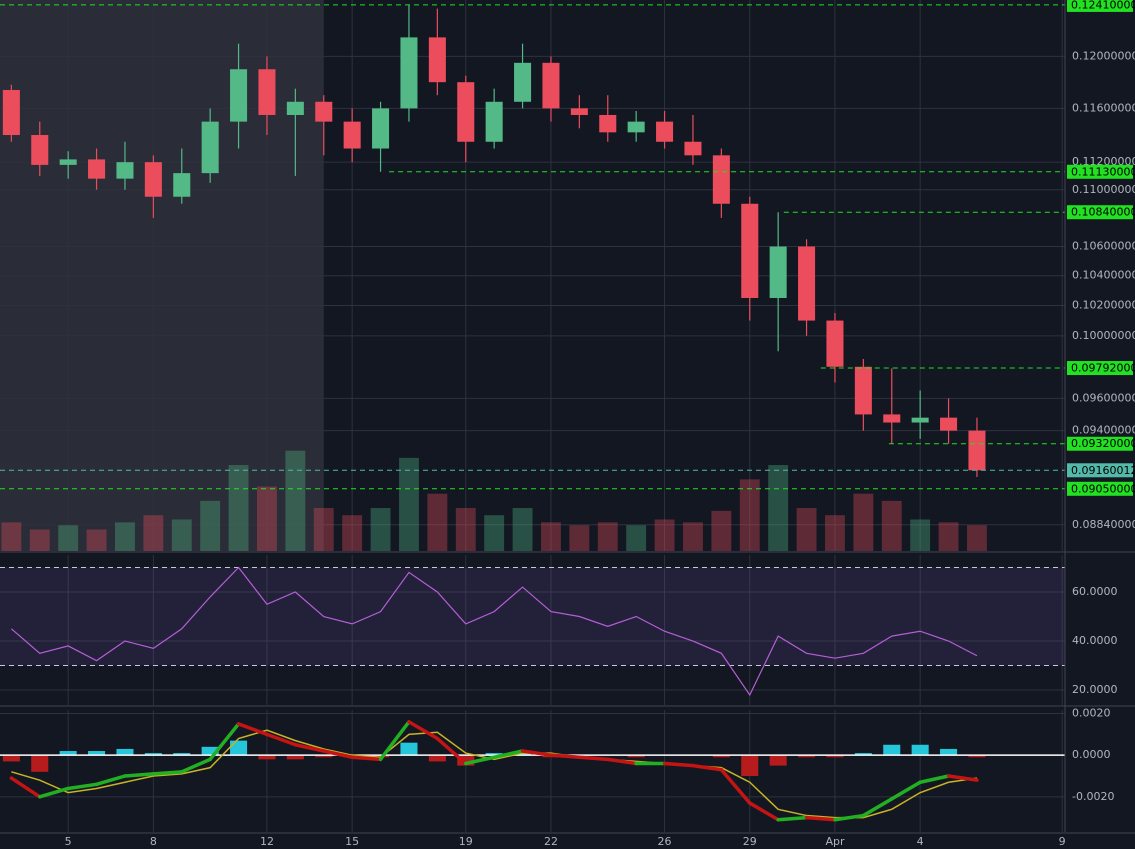  I want to click on x-tick-label: 19, so click(466, 841).